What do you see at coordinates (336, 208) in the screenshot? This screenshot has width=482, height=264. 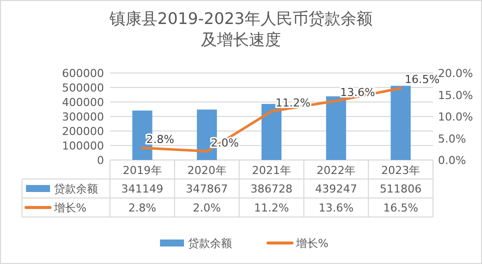 I see `data-label: 13.6%` at bounding box center [336, 208].